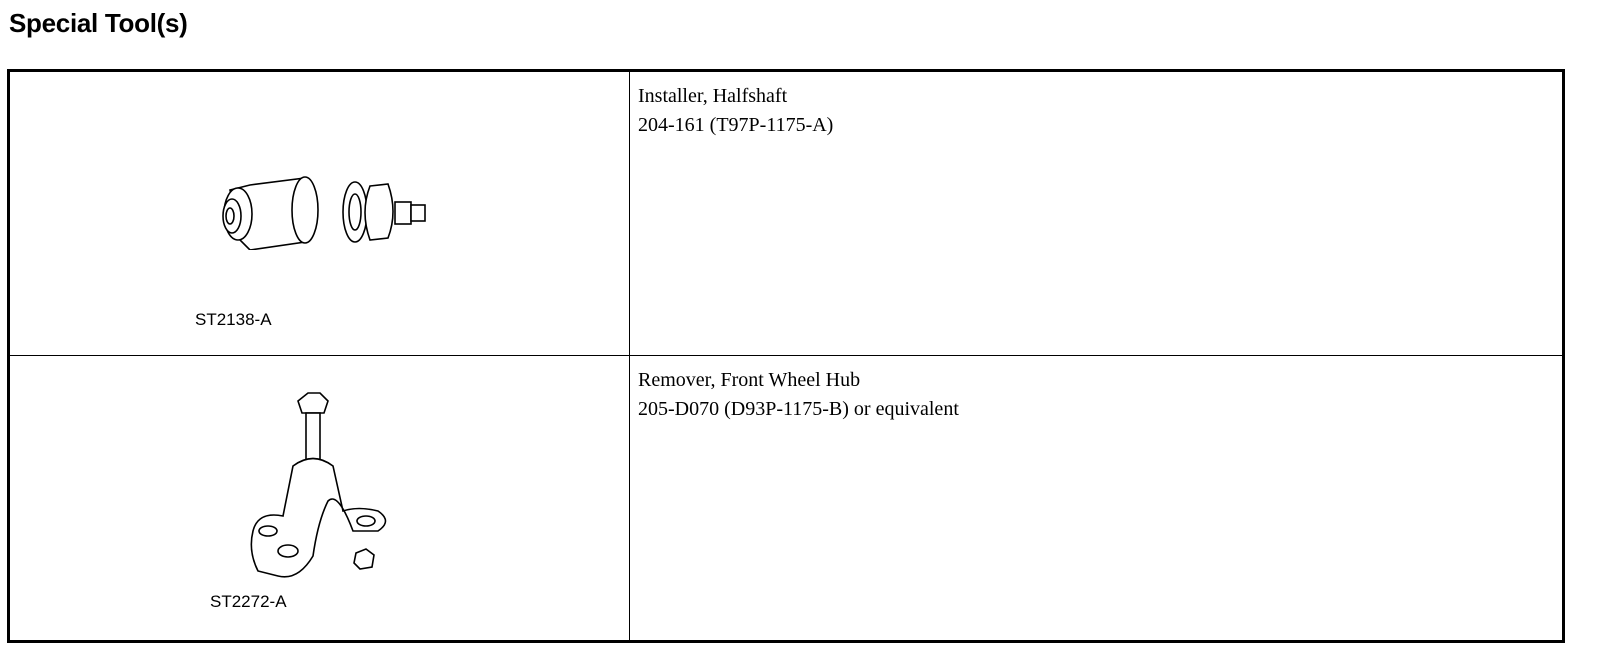 The width and height of the screenshot is (1603, 664). What do you see at coordinates (749, 380) in the screenshot?
I see `tool-name: Remover, Front Wheel Hub` at bounding box center [749, 380].